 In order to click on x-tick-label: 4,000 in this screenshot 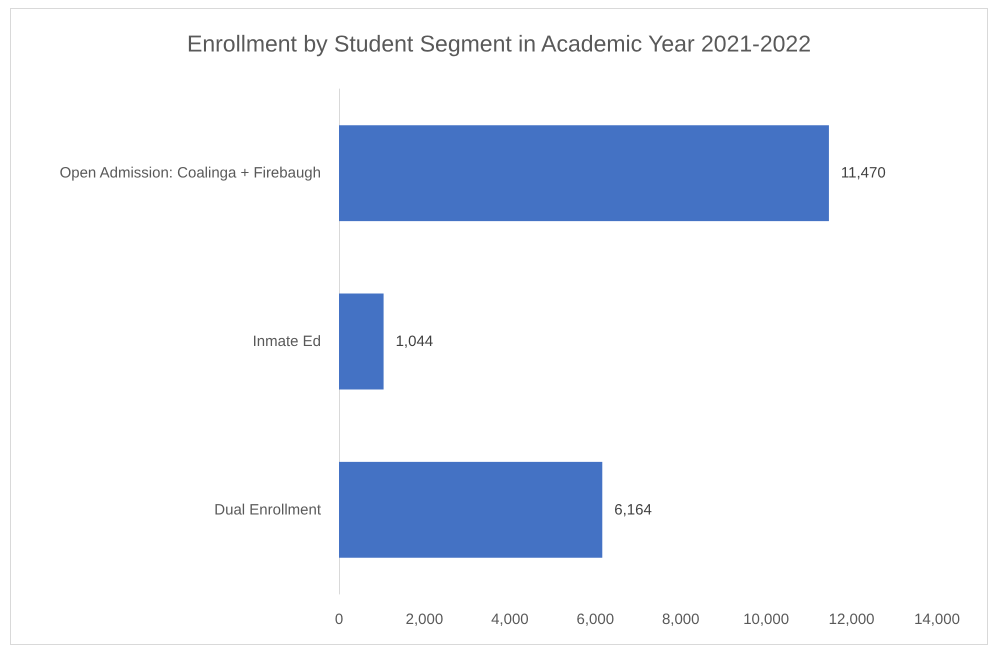, I will do `click(510, 619)`.